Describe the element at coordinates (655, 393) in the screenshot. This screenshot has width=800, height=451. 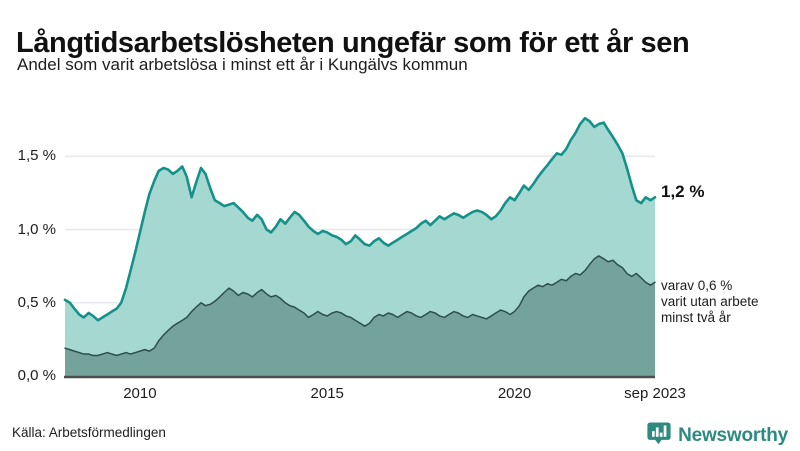
I see `x-axis-tick-label: sep 2023` at that location.